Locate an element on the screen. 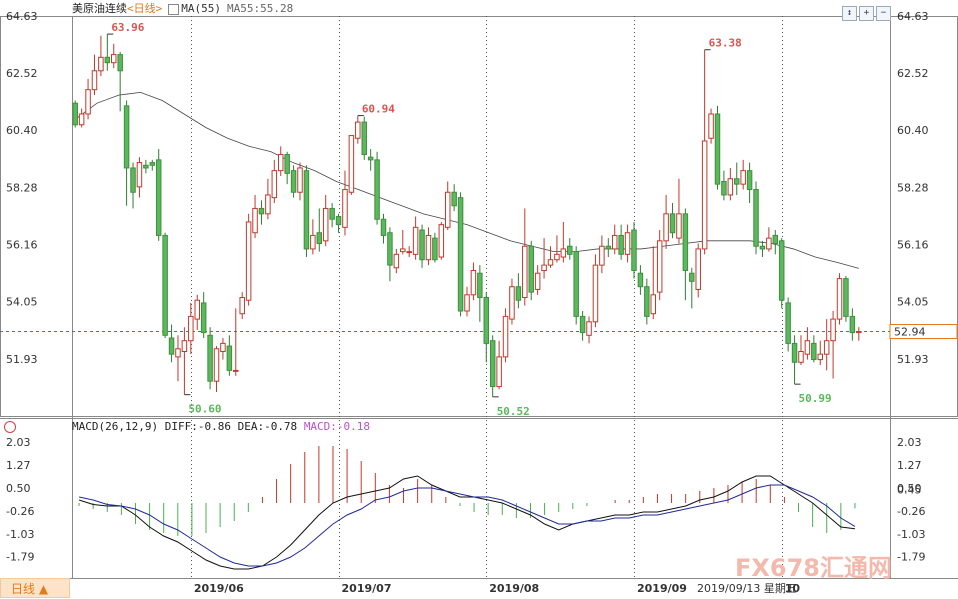  x-tick-label: 2019/09 is located at coordinates (662, 588).